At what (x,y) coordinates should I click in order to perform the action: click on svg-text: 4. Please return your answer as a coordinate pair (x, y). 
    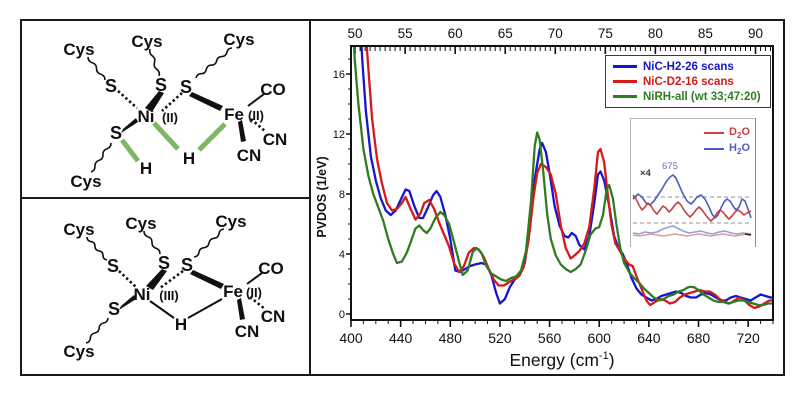
    Looking at the image, I should click on (342, 255).